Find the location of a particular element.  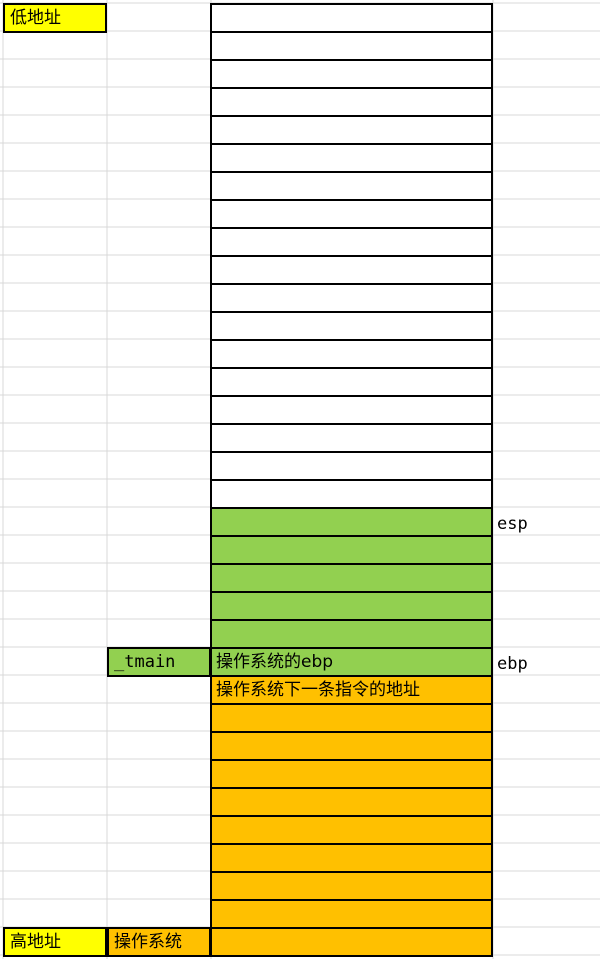

esp-pointer-label: esp is located at coordinates (512, 524).